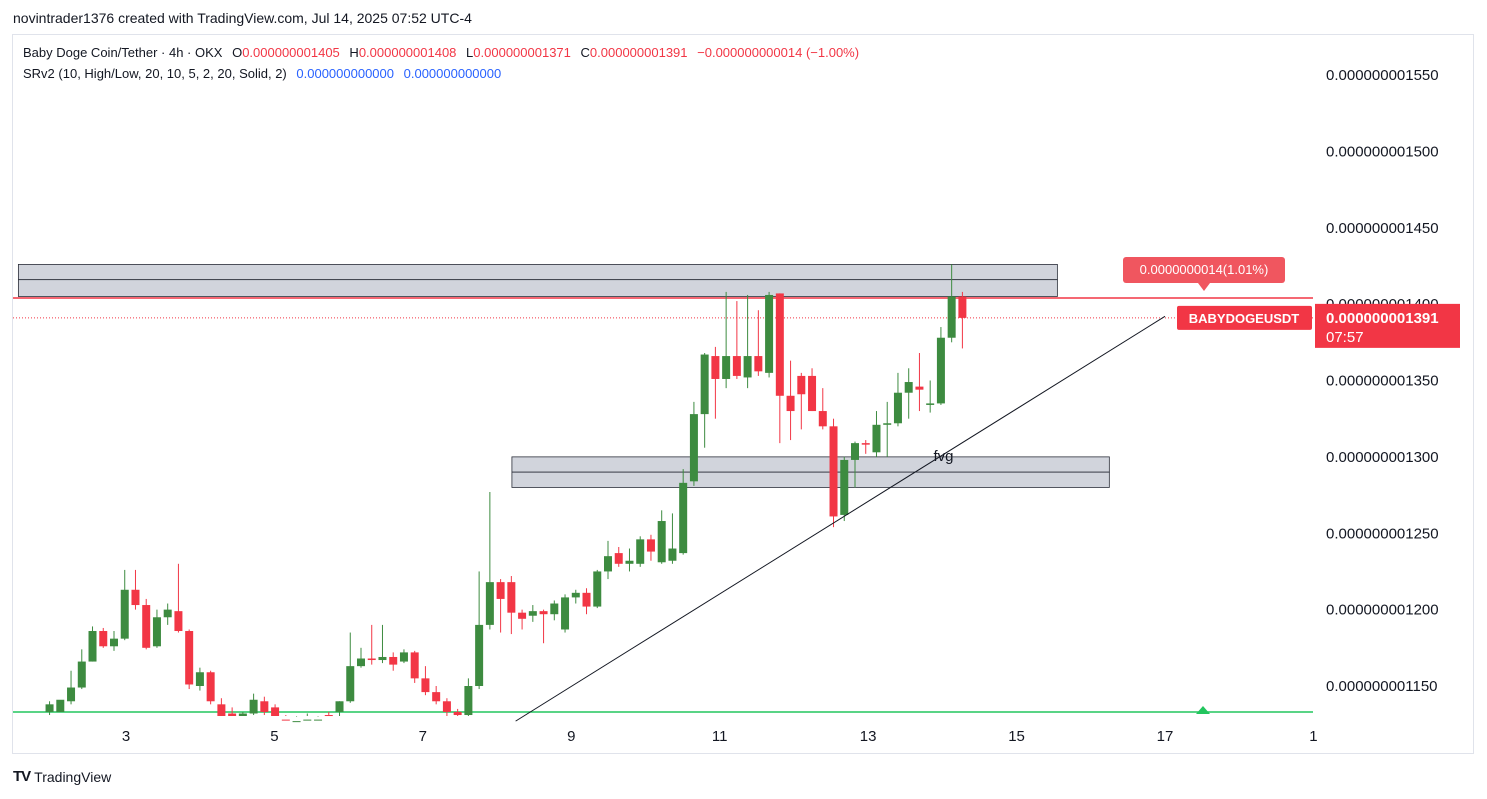 This screenshot has width=1487, height=799. I want to click on y-tick-label: 0.000000001200, so click(1382, 610).